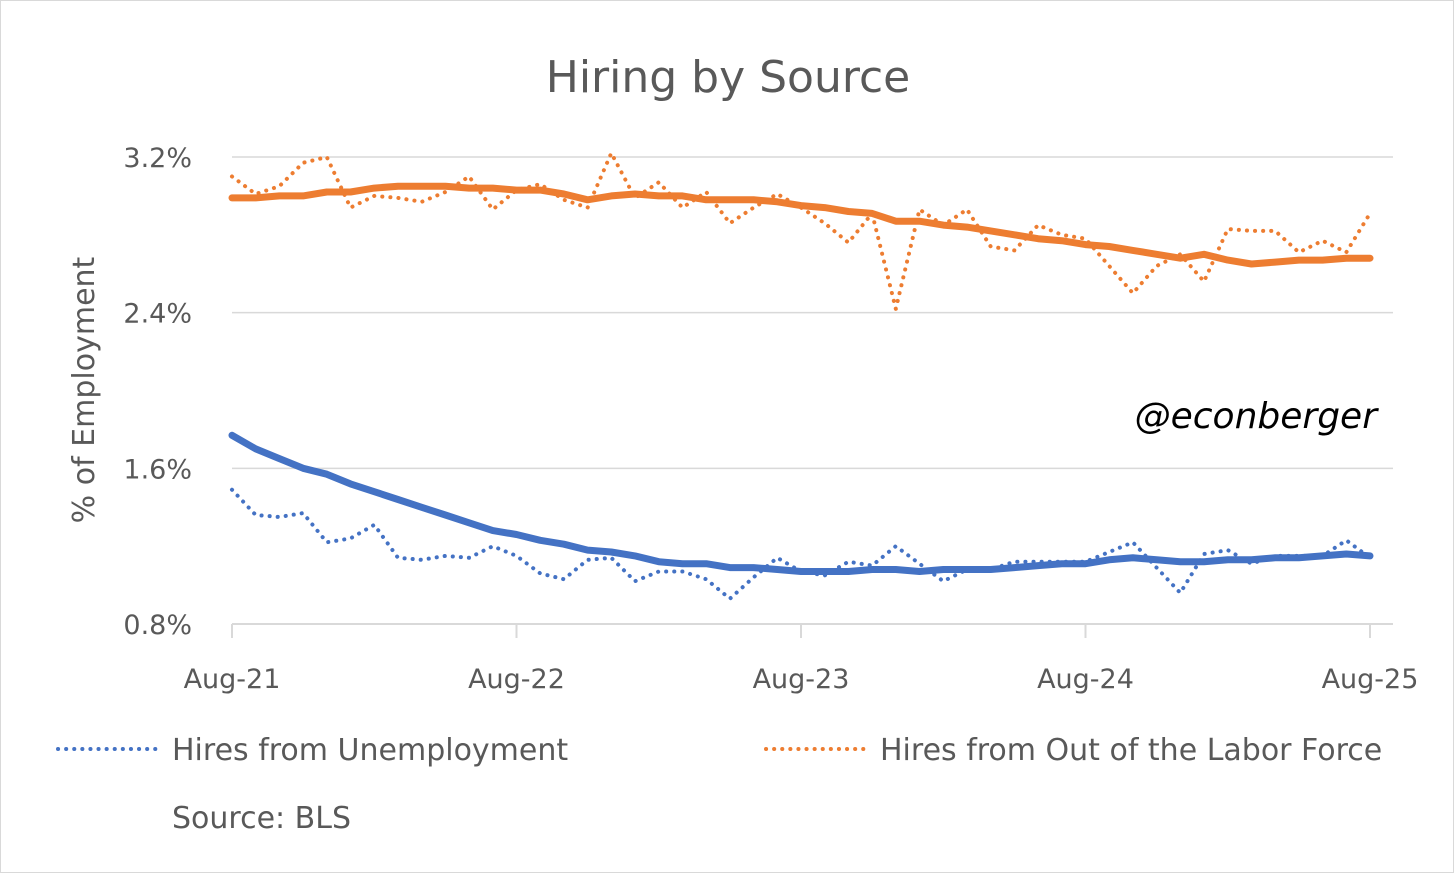  I want to click on legend-label-out-of-labor-force: Hires from Out of the Labor Force, so click(1131, 750).